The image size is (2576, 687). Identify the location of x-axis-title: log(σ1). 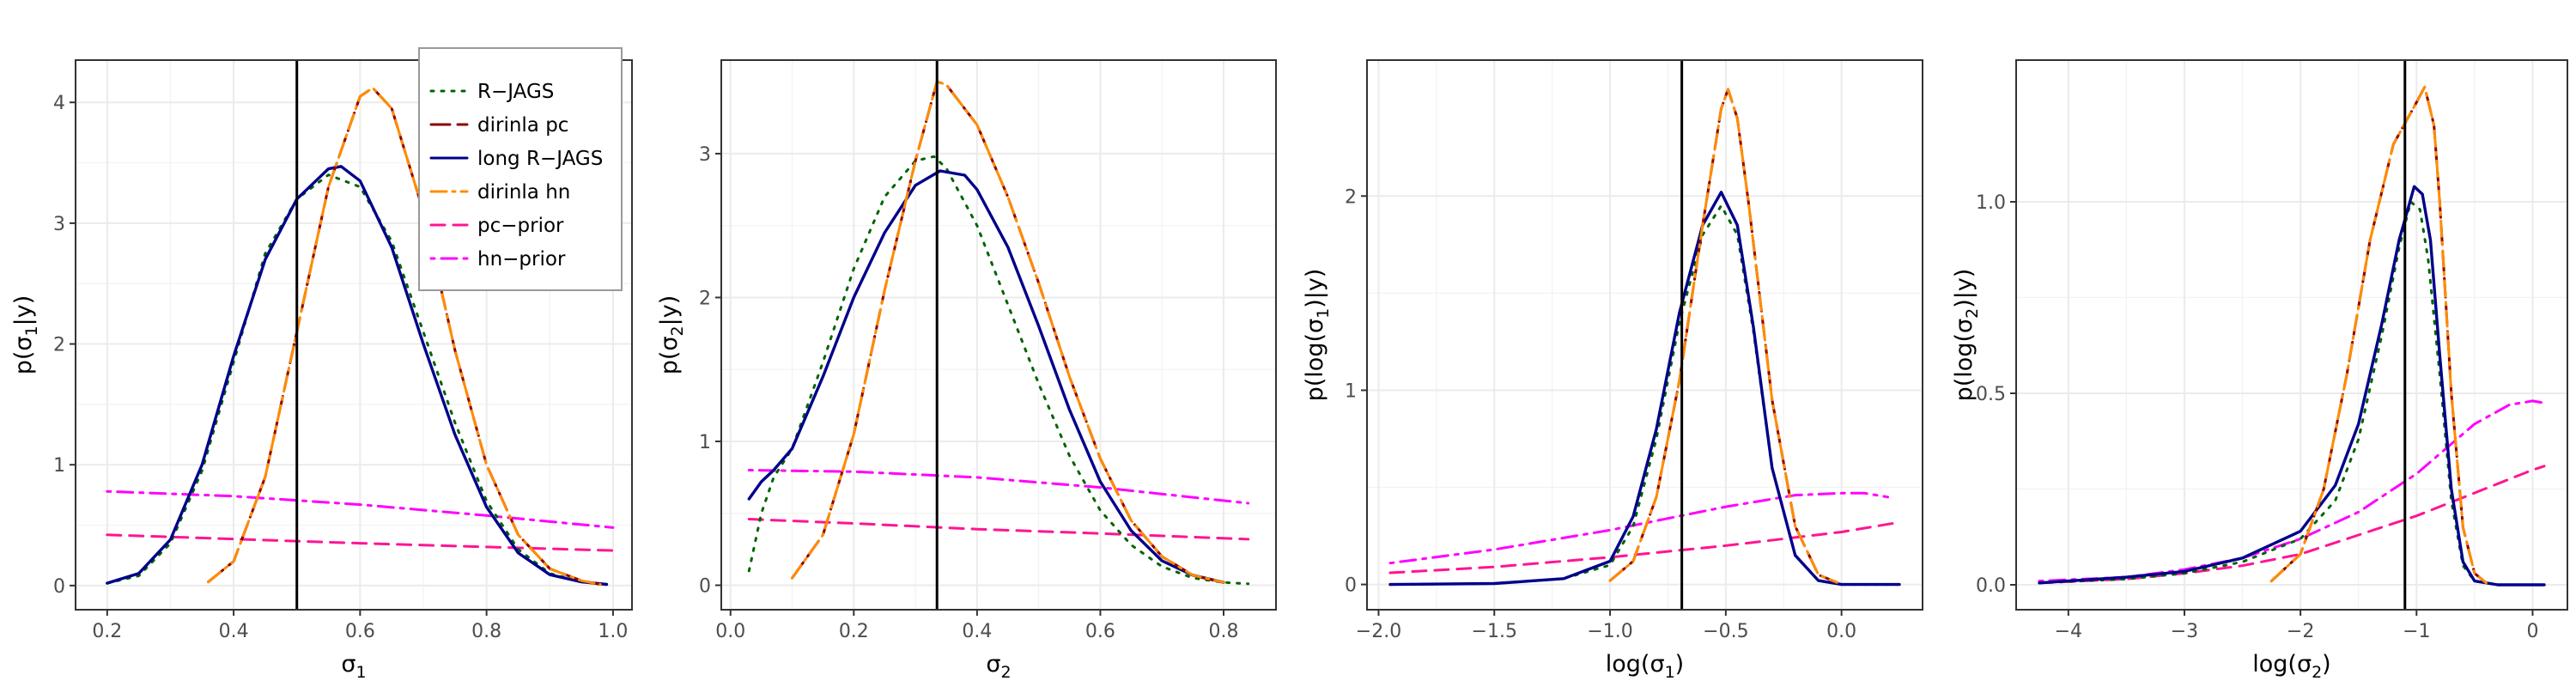
(1645, 666).